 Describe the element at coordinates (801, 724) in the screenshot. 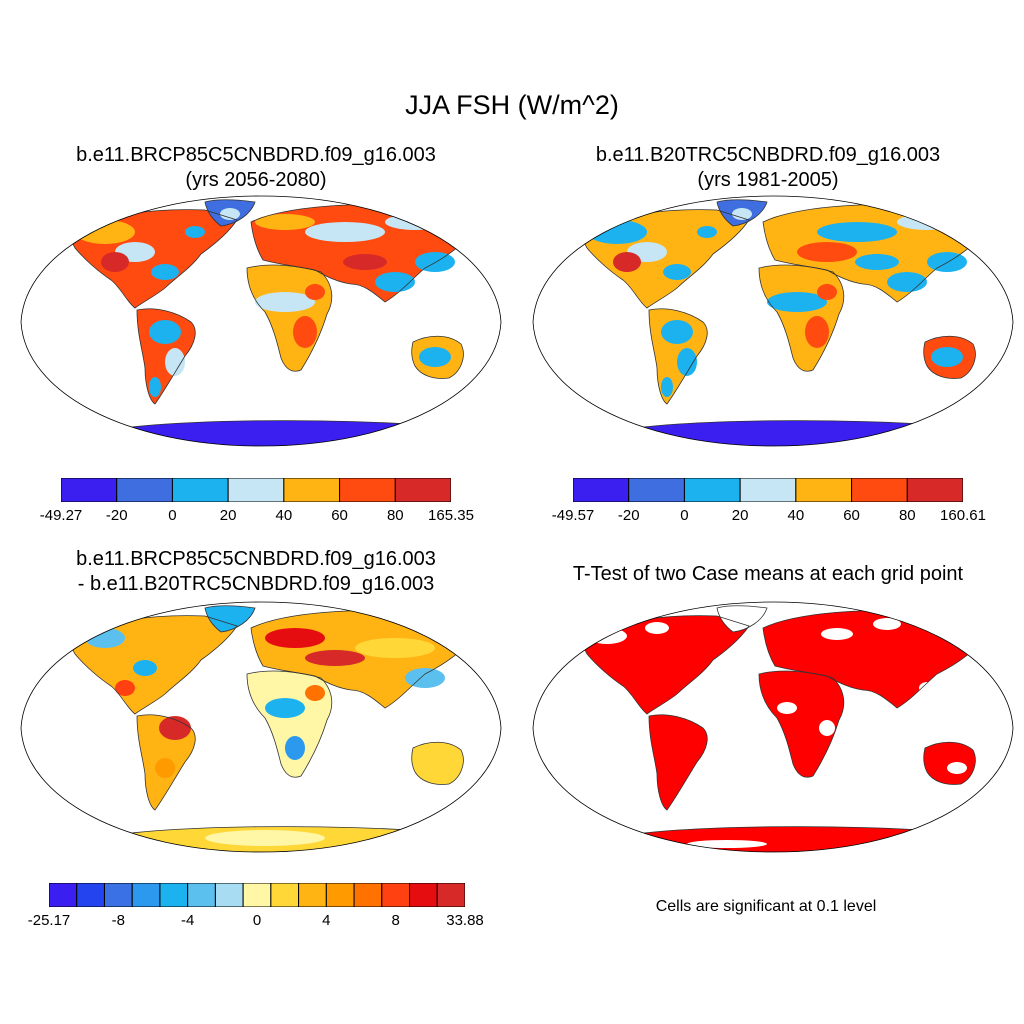

I see `africa` at that location.